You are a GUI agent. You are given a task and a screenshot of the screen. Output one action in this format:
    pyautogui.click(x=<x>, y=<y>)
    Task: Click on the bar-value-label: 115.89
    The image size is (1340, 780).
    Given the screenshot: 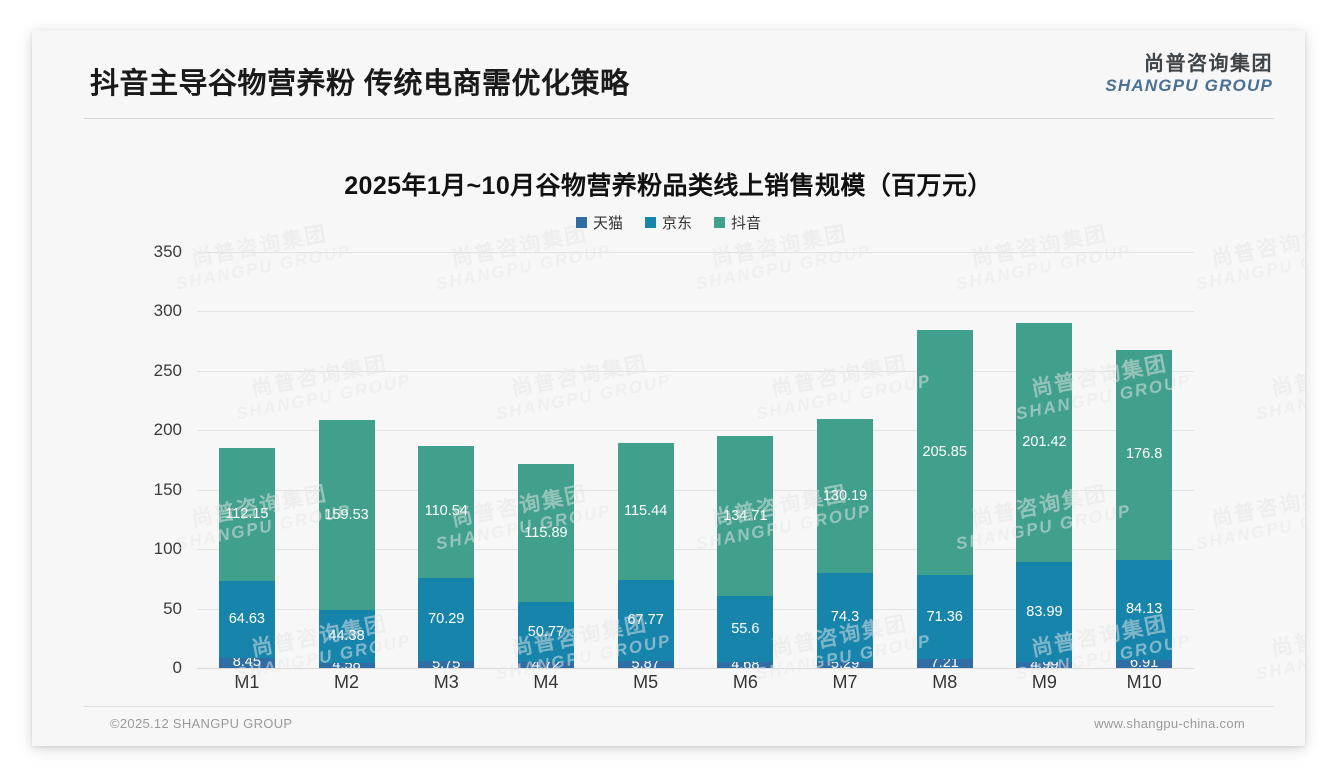 What is the action you would take?
    pyautogui.click(x=546, y=532)
    